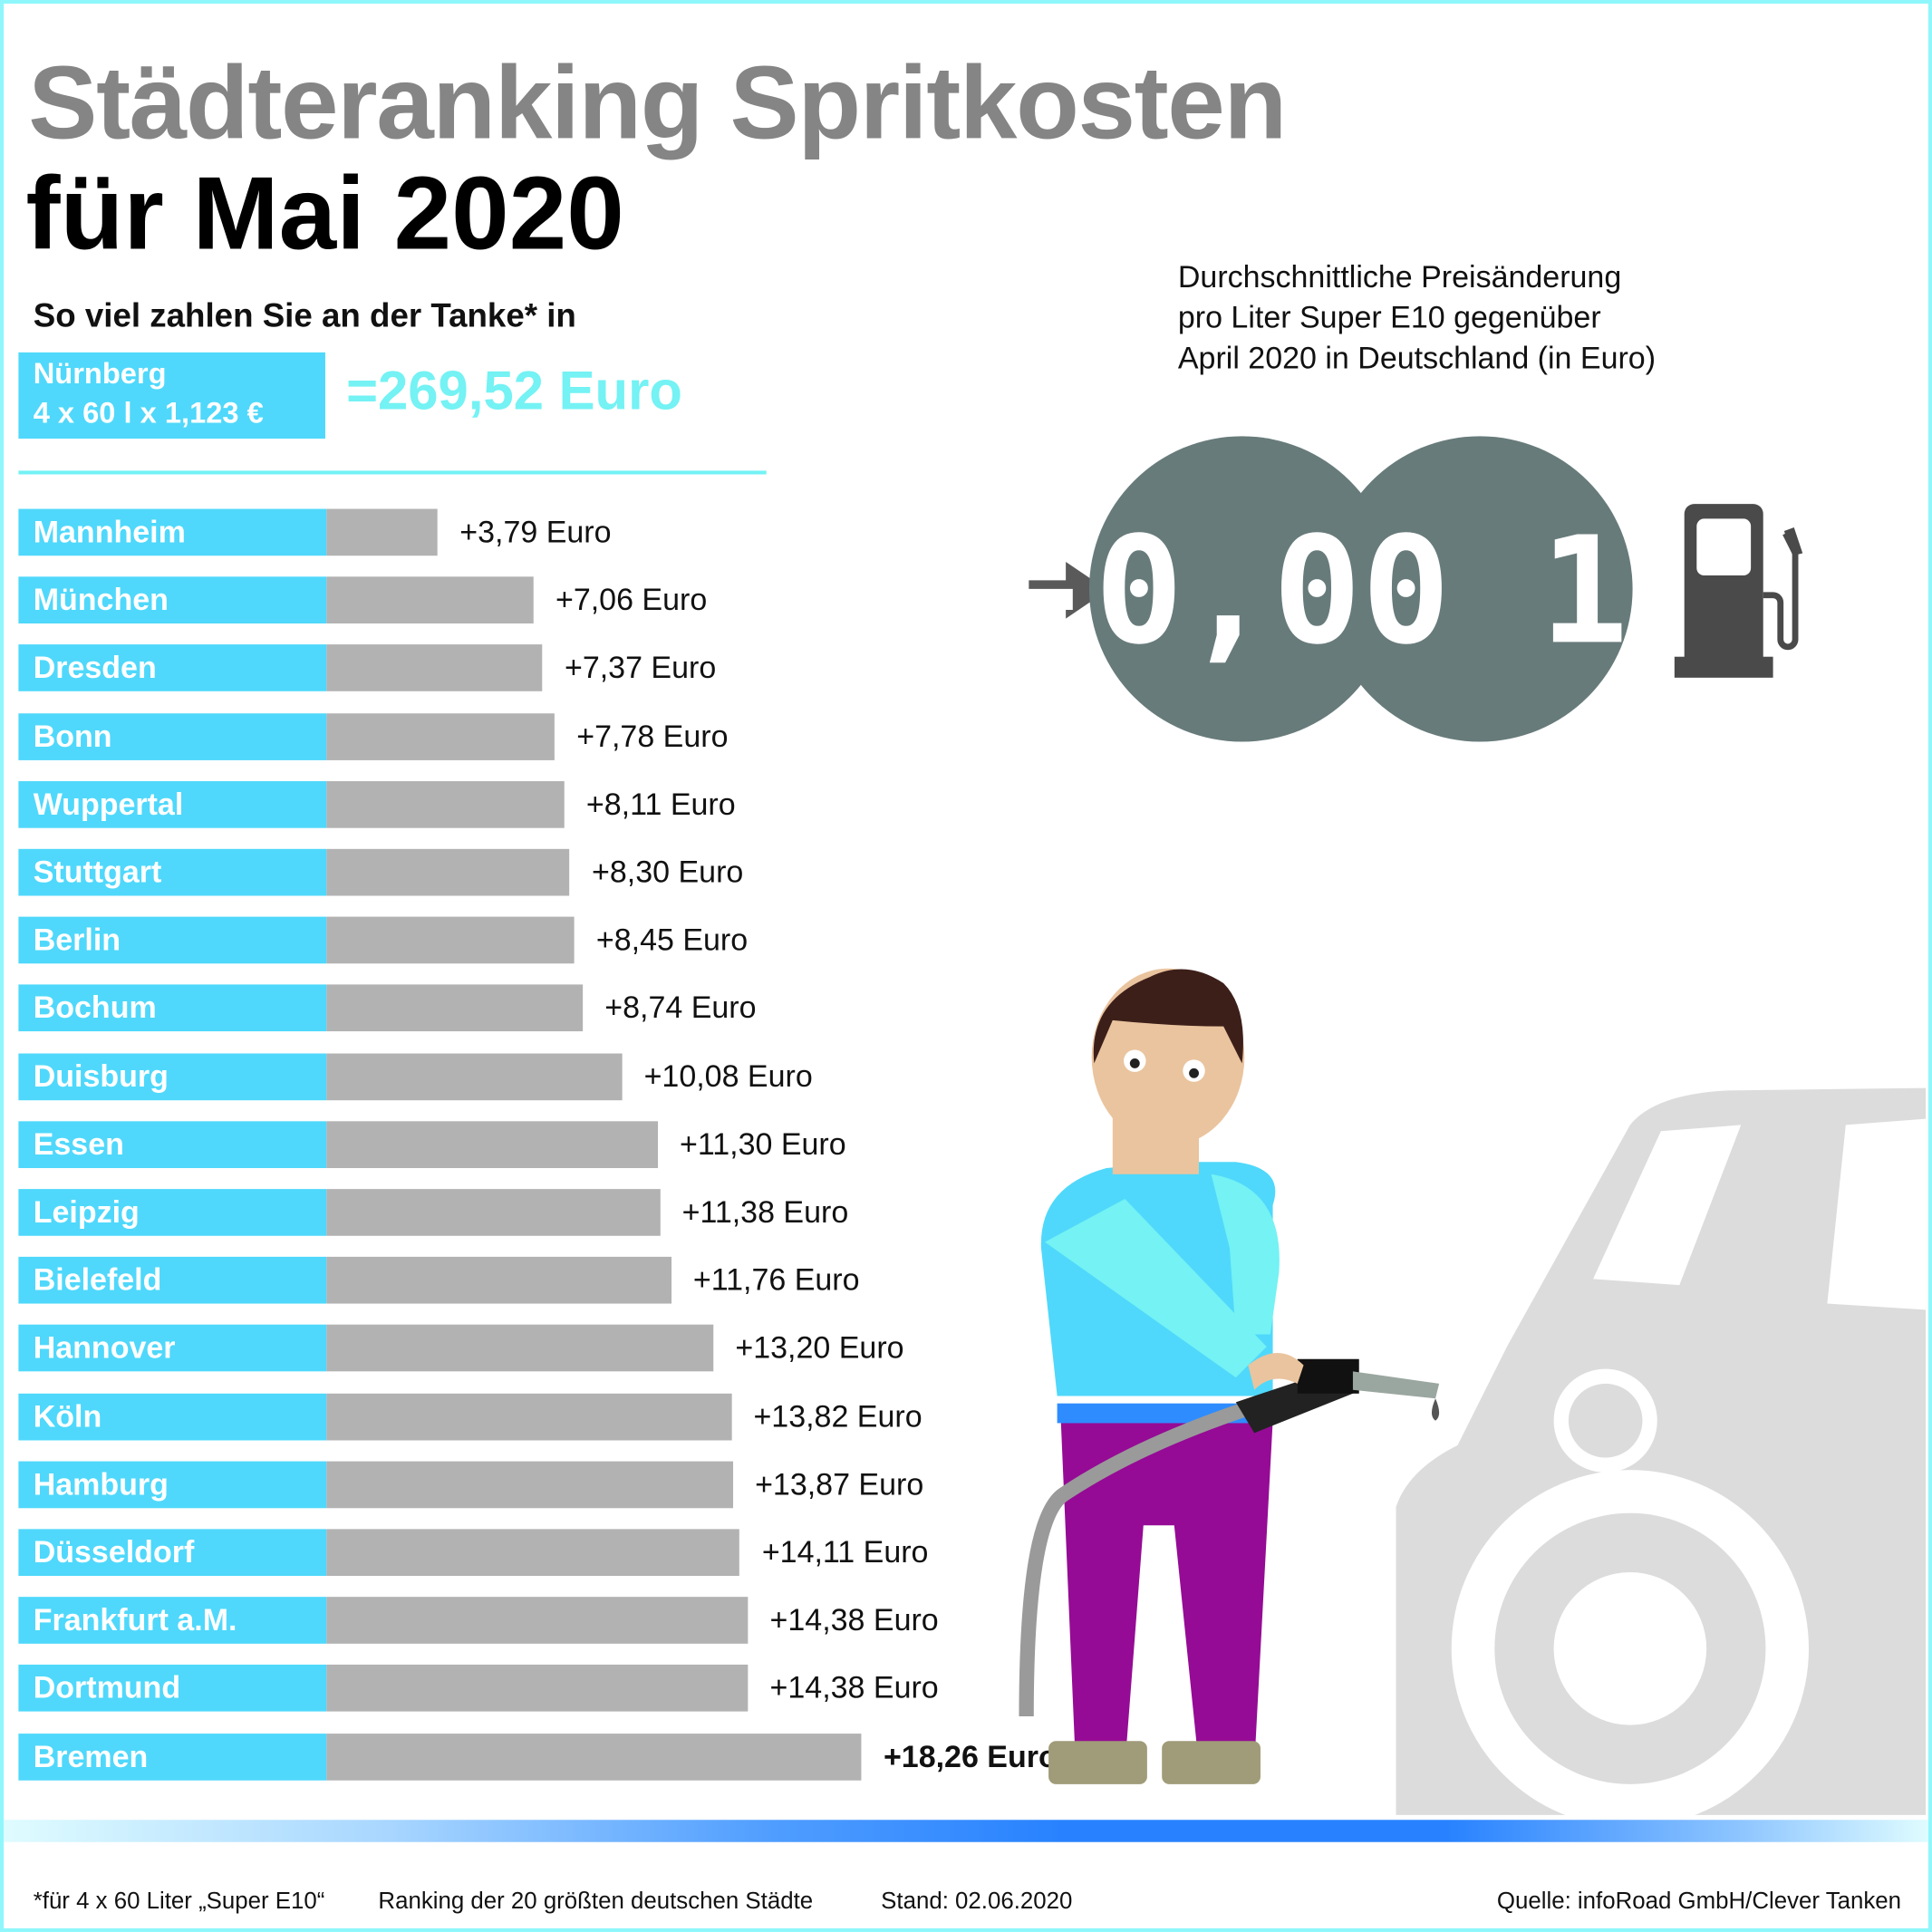  What do you see at coordinates (977, 1902) in the screenshot?
I see `date-note: Stand: 02.06.2020` at bounding box center [977, 1902].